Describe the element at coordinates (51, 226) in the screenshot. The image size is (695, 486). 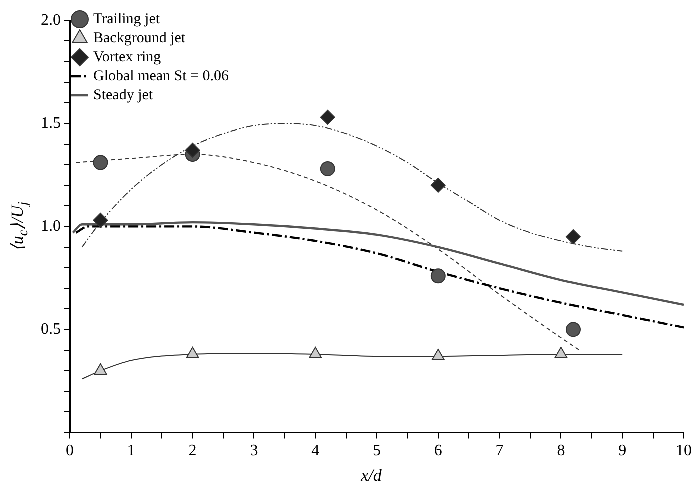
I see `y-tick-label: 1.0` at that location.